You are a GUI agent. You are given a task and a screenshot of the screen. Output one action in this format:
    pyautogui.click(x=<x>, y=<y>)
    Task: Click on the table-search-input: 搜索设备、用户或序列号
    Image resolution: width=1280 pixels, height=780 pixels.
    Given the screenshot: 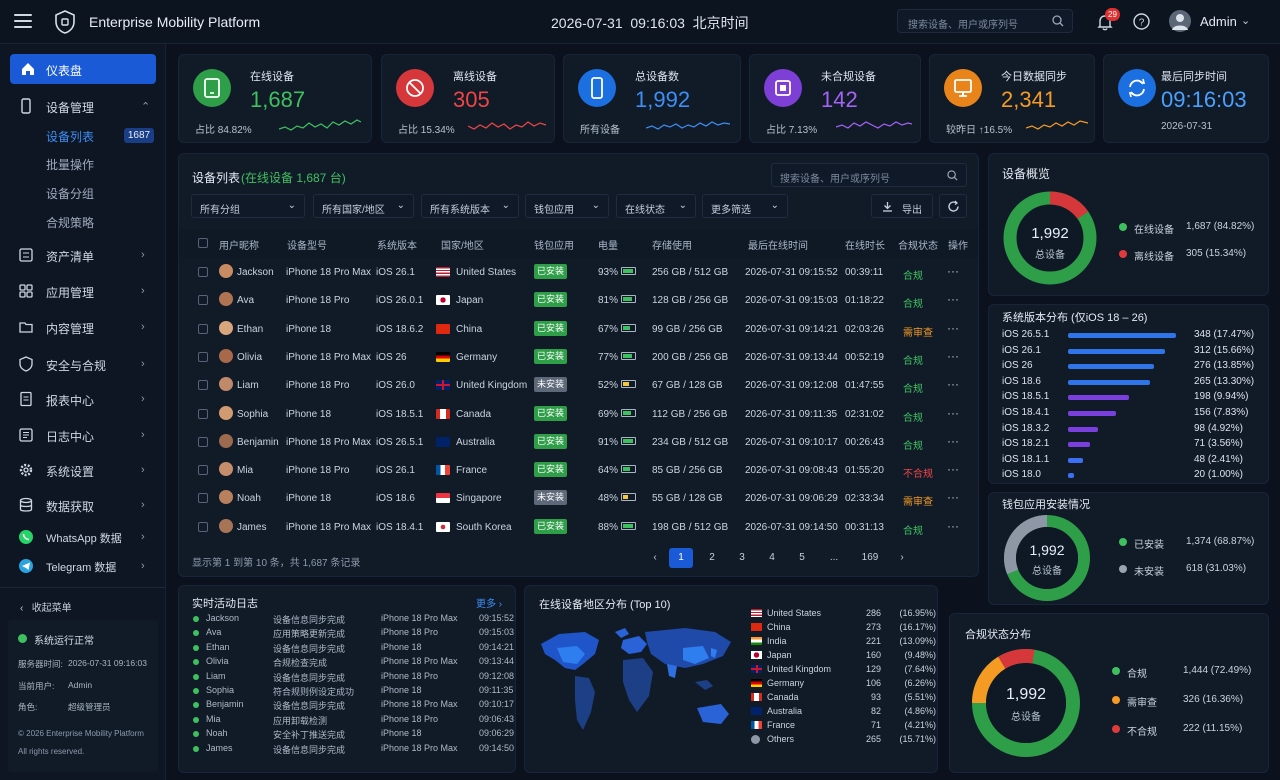 What is the action you would take?
    pyautogui.click(x=869, y=175)
    